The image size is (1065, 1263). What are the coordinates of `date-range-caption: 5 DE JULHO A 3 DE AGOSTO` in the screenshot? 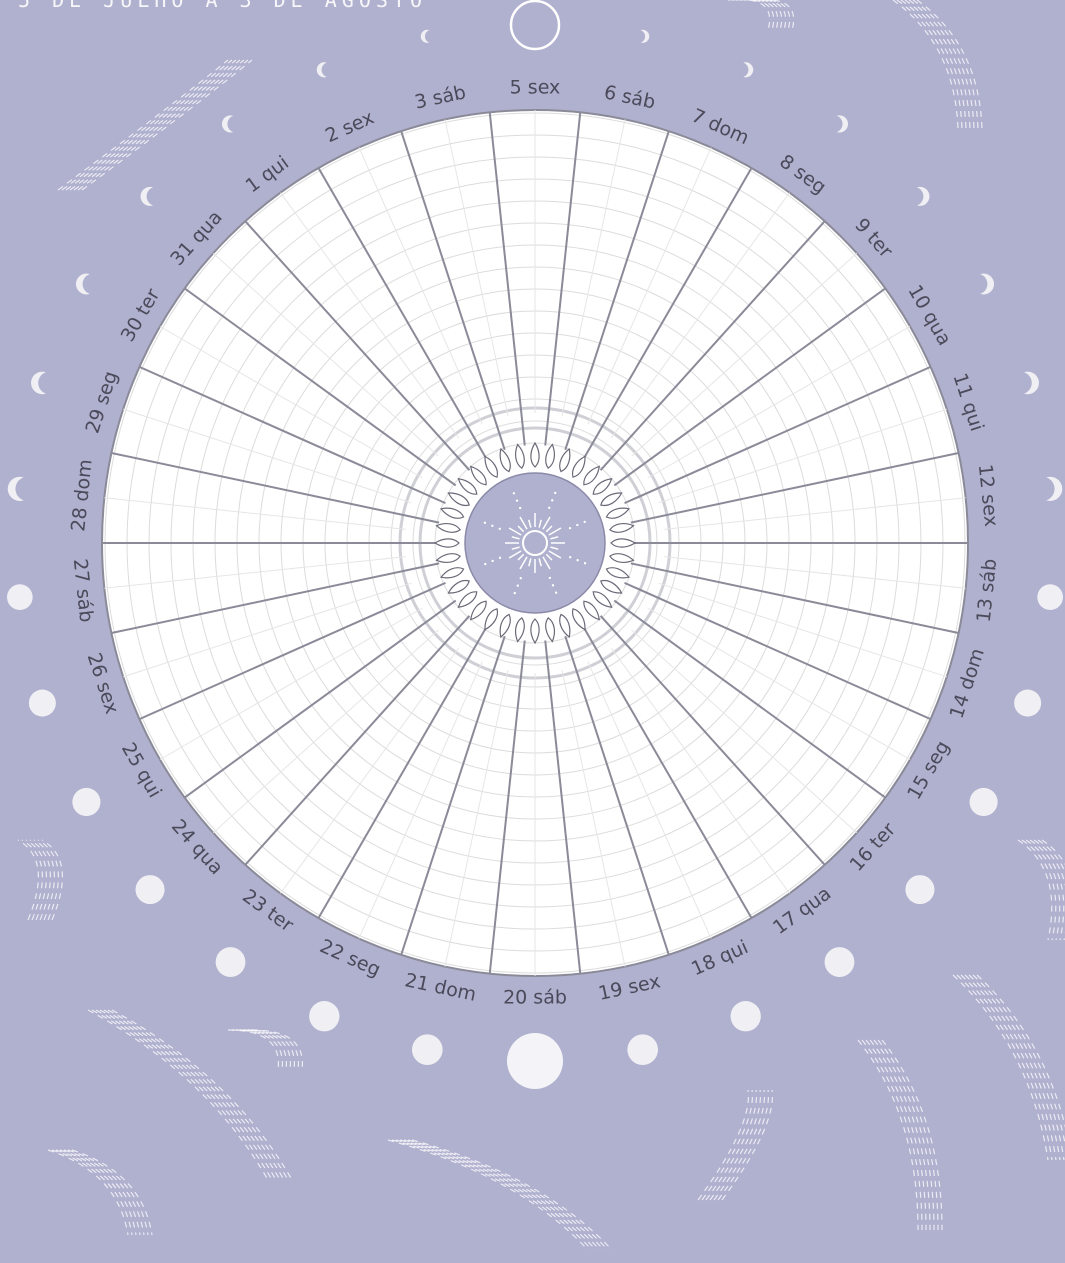 It's located at (222, 6).